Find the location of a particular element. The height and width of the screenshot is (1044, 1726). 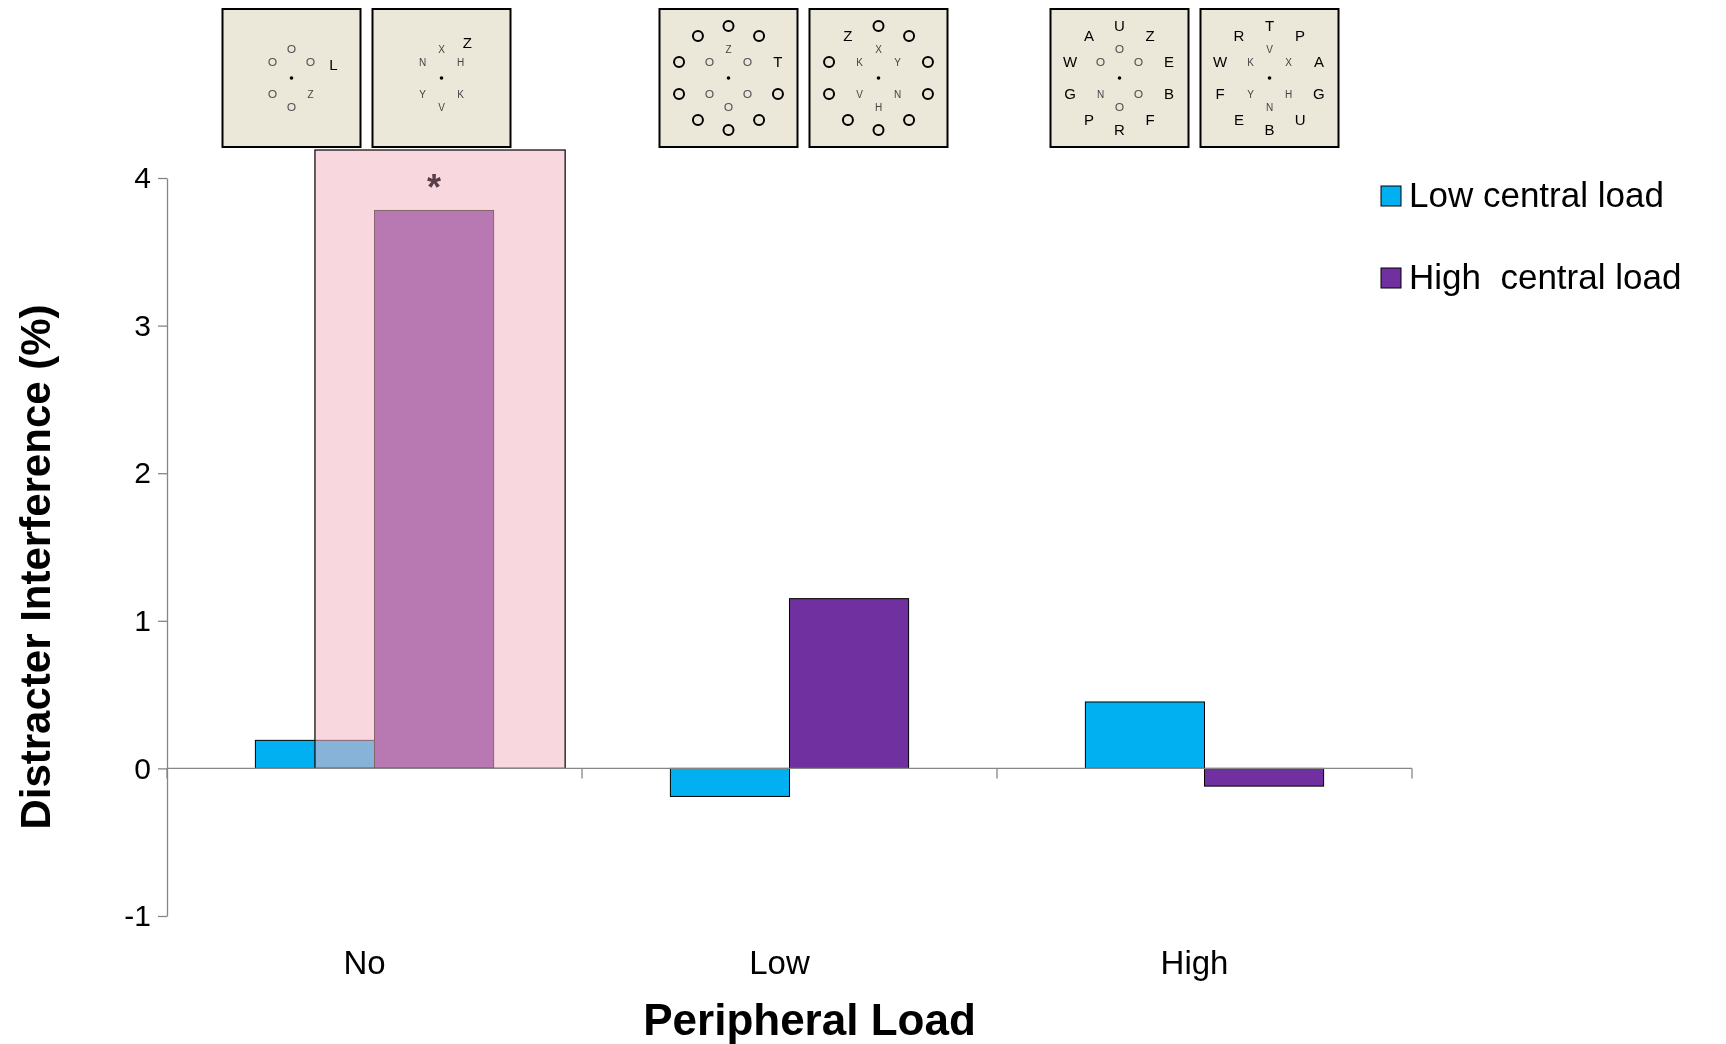

y-axis-title: Distracter Interference (%) is located at coordinates (35, 567).